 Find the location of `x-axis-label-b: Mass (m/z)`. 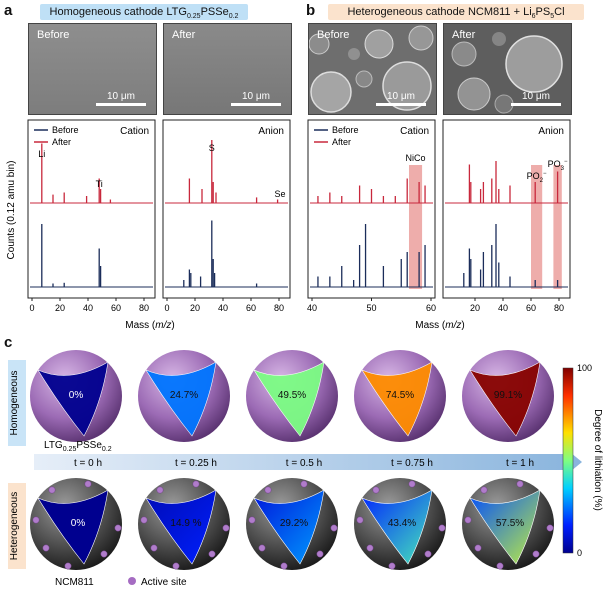

x-axis-label-b: Mass (m/z) is located at coordinates (439, 325).